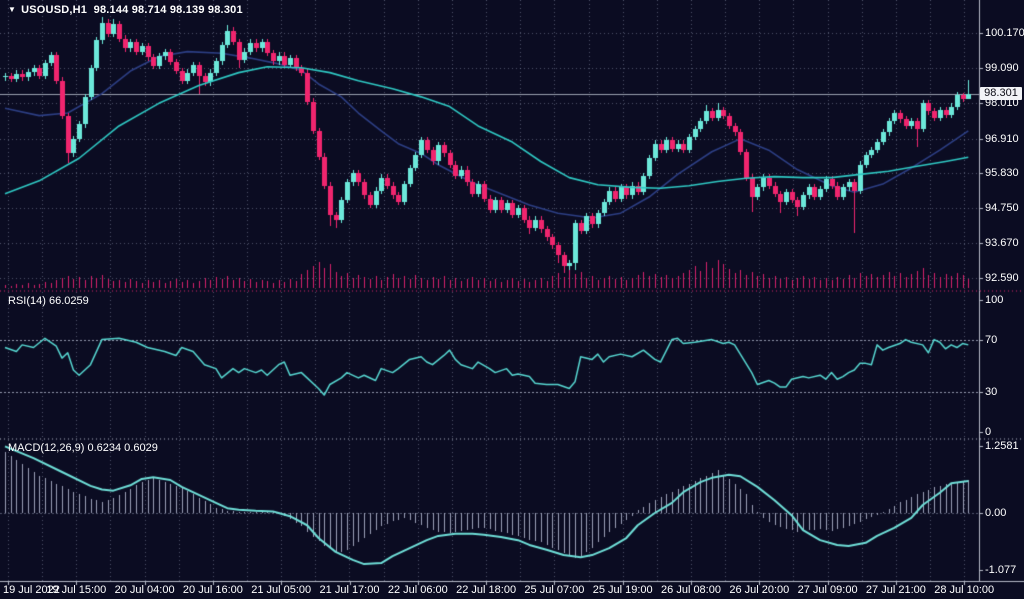  I want to click on price-axis-label: 94.750, so click(1002, 208).